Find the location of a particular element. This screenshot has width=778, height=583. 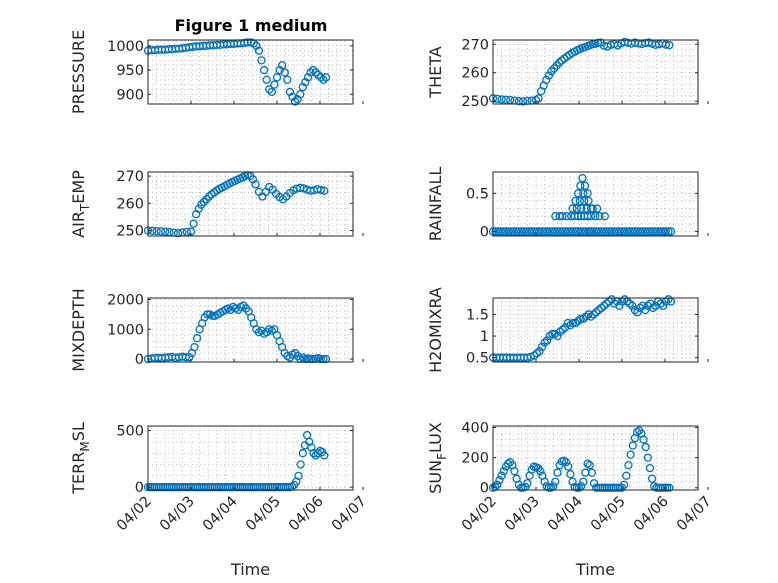

axes-frame is located at coordinates (595, 204).